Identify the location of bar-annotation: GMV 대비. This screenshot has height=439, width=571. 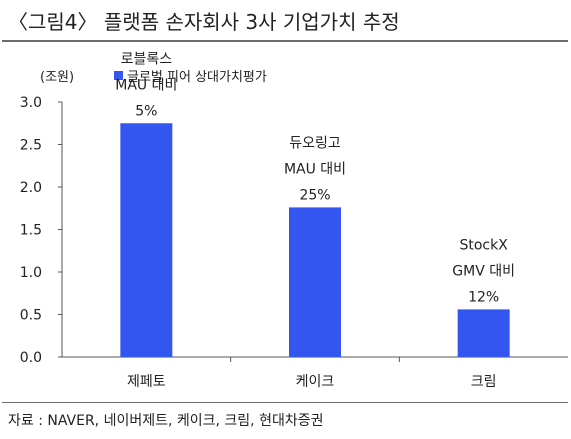
(483, 271).